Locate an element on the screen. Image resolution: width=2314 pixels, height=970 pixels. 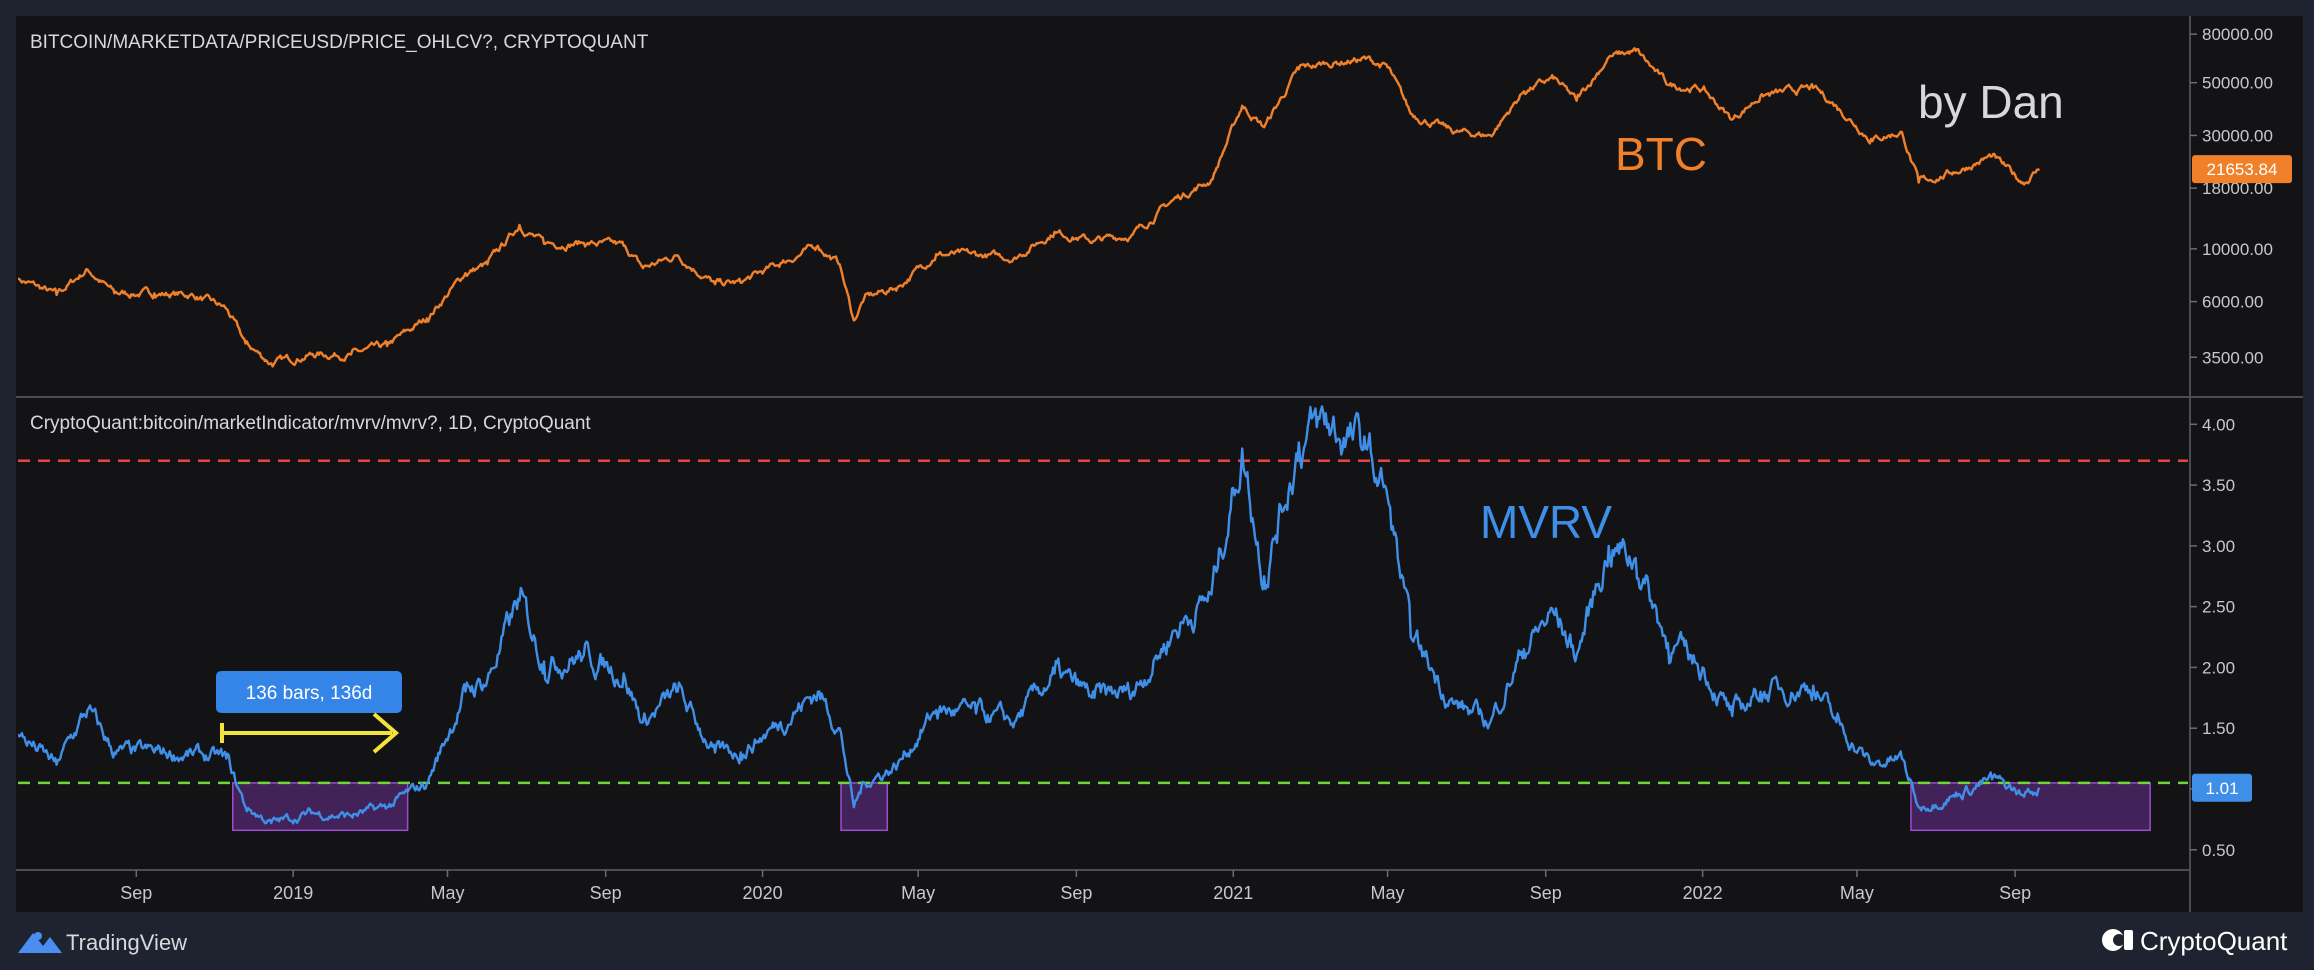
btc-price-tag-value: 21653.84 is located at coordinates (2242, 169).